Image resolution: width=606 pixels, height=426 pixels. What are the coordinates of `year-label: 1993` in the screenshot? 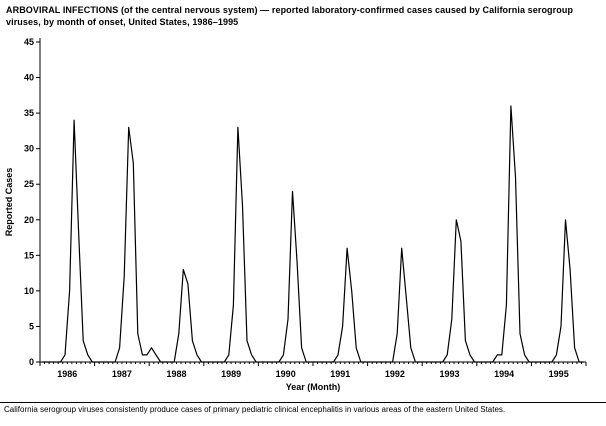 It's located at (449, 374).